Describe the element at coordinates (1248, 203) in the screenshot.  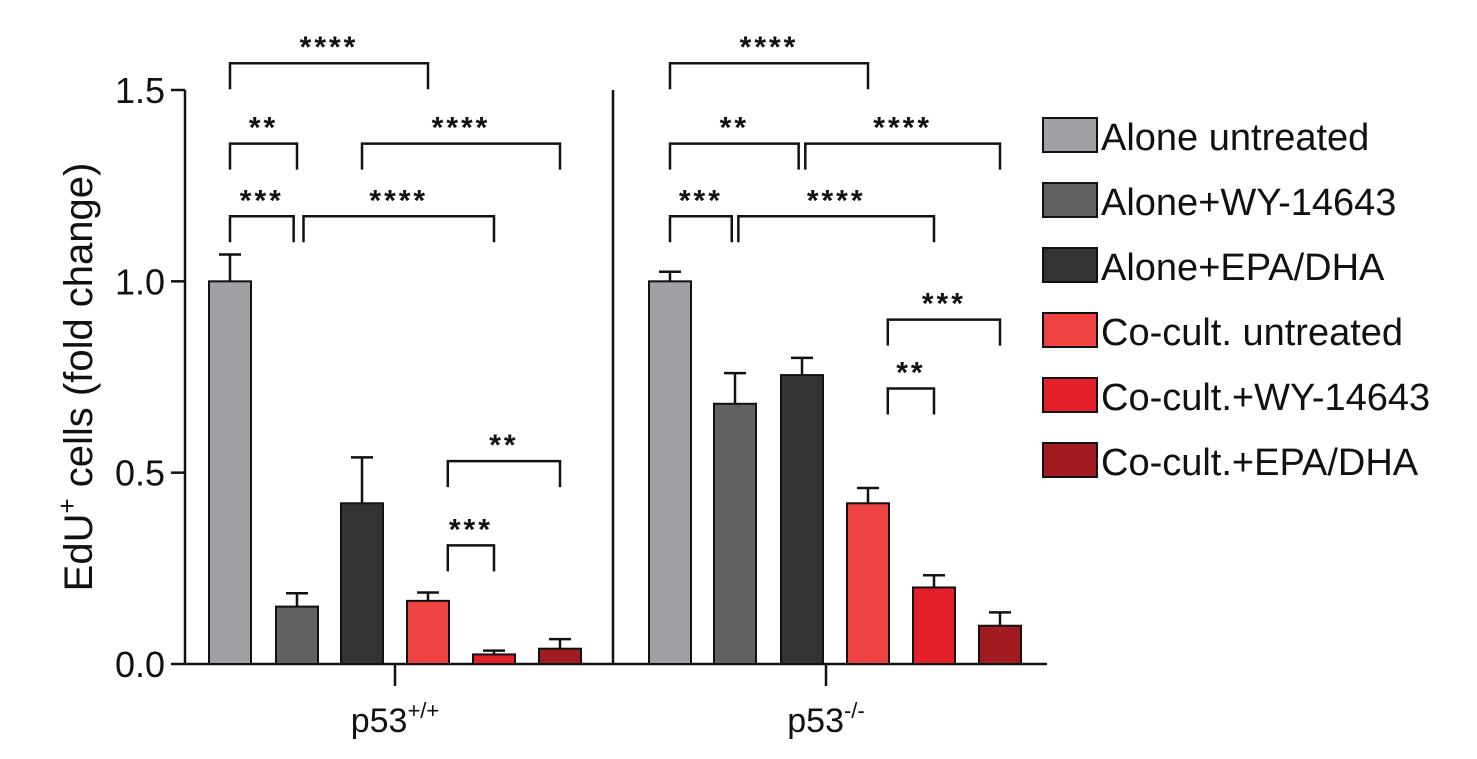
I see `legend-entry-label: Alone+WY-14643` at that location.